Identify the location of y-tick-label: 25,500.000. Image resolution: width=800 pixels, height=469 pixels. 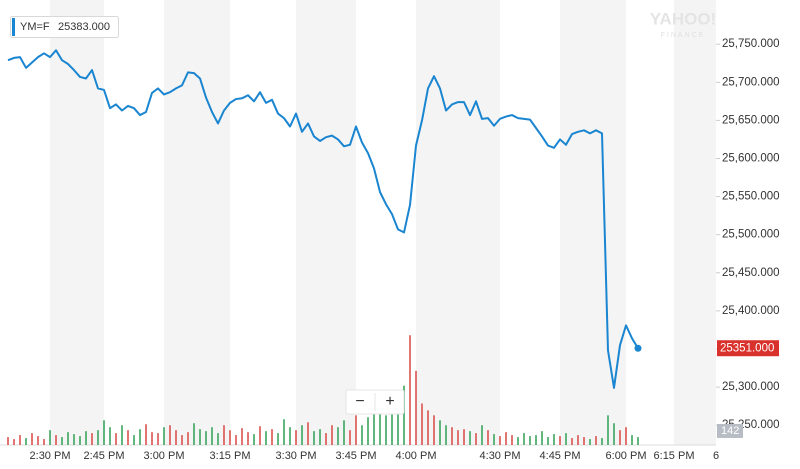
(751, 235).